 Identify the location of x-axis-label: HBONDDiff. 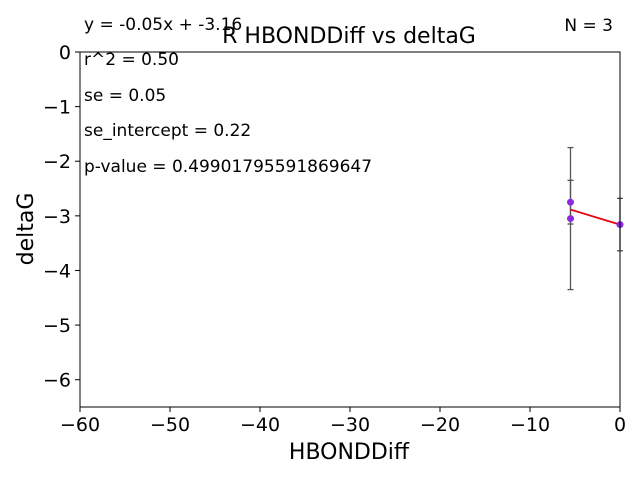
(349, 452).